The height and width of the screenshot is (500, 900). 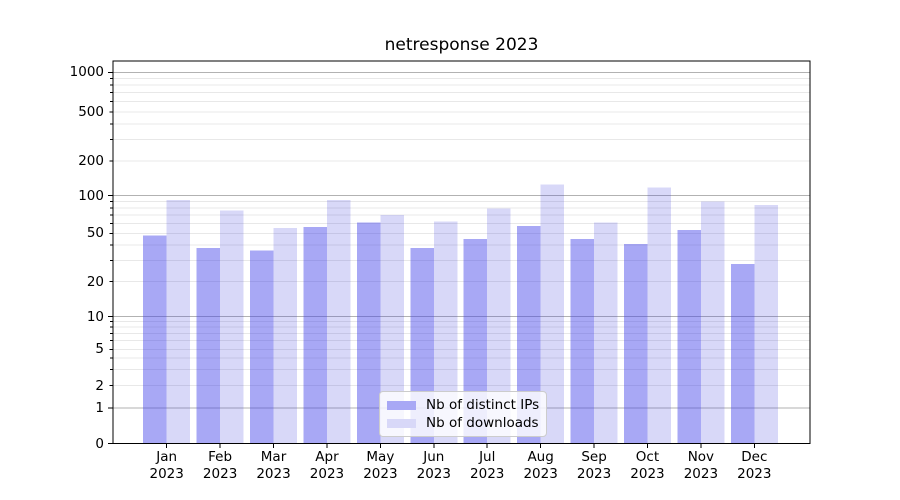 I want to click on x-tick-month: Sep, so click(x=594, y=457).